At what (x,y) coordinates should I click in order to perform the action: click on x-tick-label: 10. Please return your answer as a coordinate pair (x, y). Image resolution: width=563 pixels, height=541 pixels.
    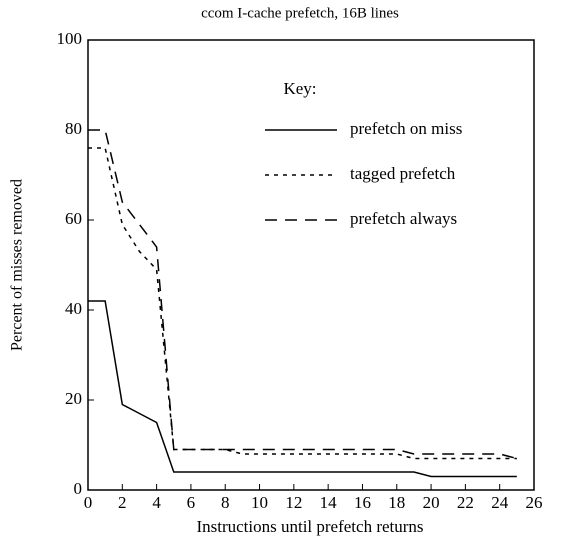
    Looking at the image, I should click on (259, 502).